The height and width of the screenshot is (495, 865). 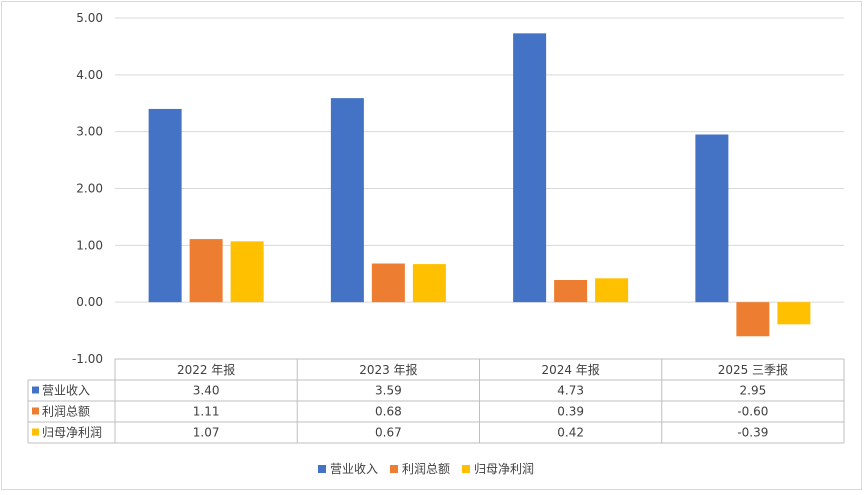 What do you see at coordinates (388, 412) in the screenshot?
I see `table-value: 0.68` at bounding box center [388, 412].